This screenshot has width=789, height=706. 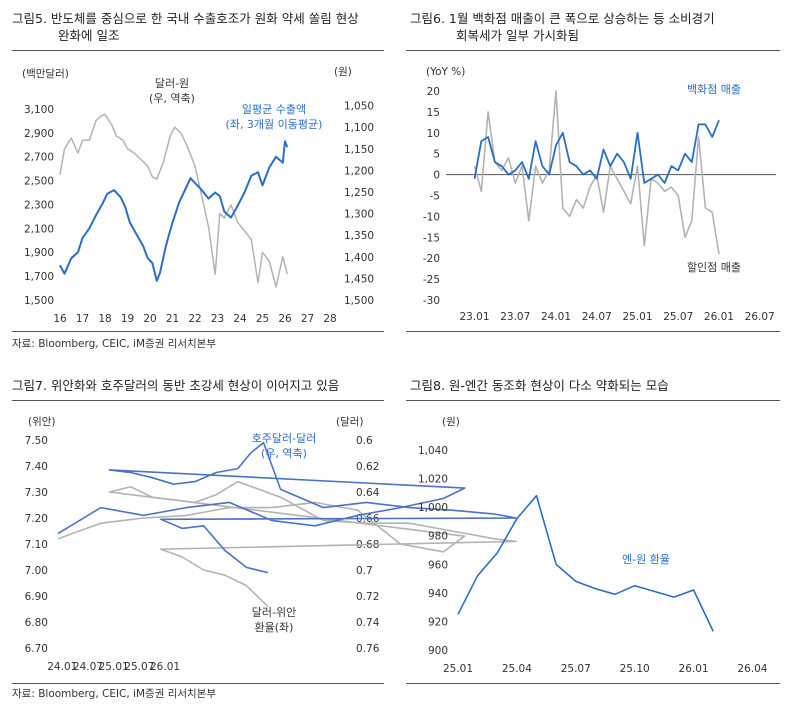 What do you see at coordinates (39, 205) in the screenshot?
I see `left-tick-label: 2,300` at bounding box center [39, 205].